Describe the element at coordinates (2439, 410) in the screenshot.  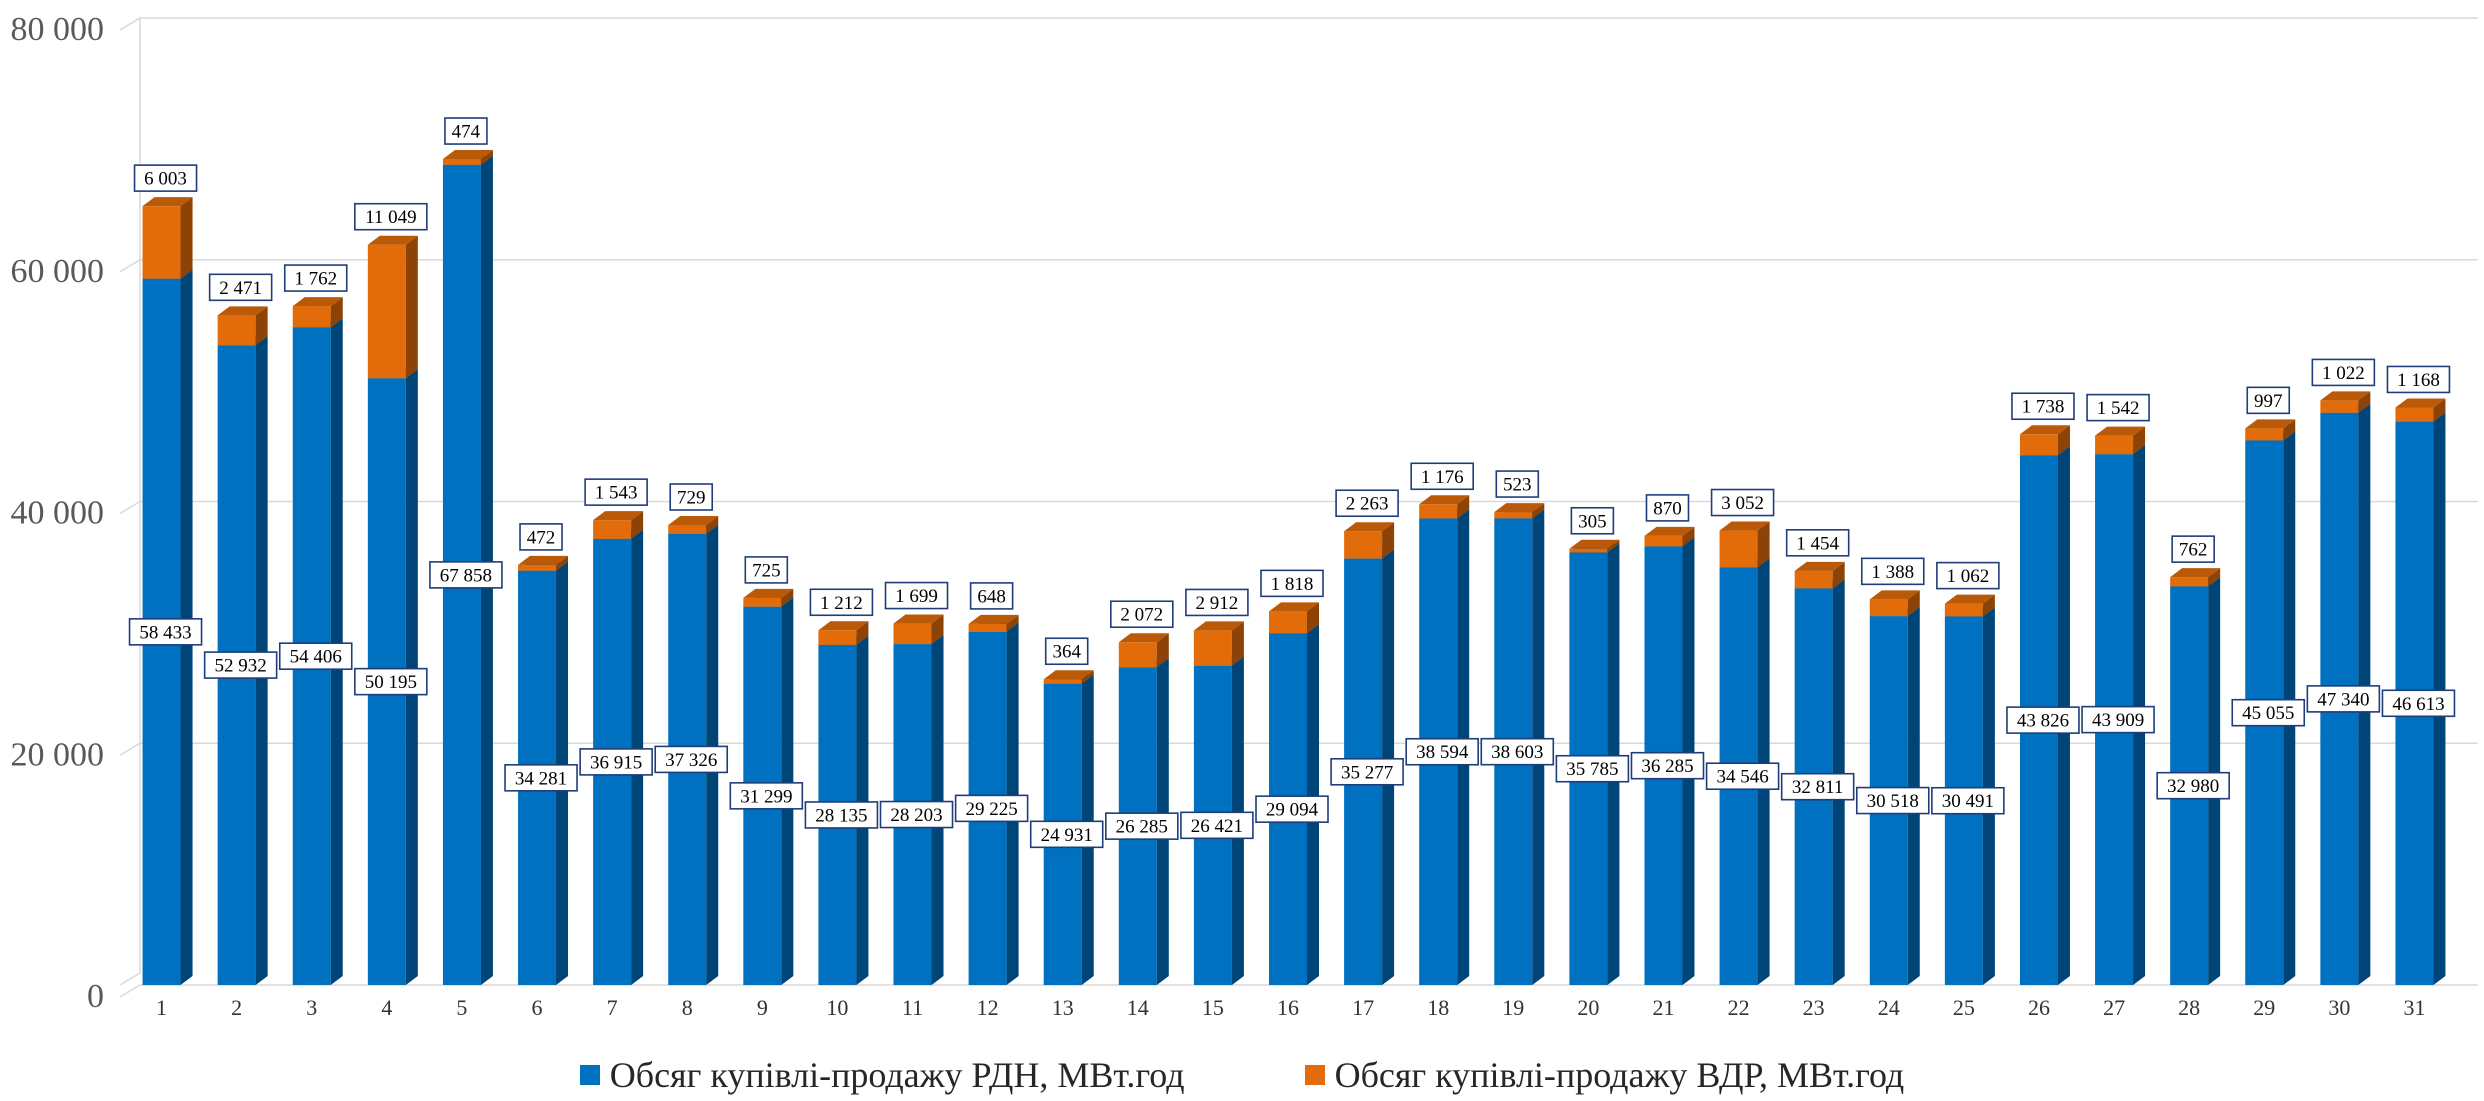
I see `bar-vdr-31-side` at that location.